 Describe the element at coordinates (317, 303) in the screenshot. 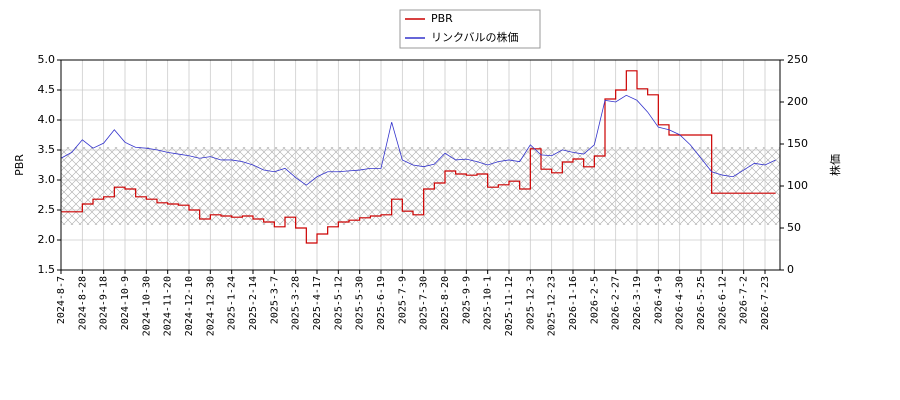

I see `x-tick-label: 2025-4-17` at that location.